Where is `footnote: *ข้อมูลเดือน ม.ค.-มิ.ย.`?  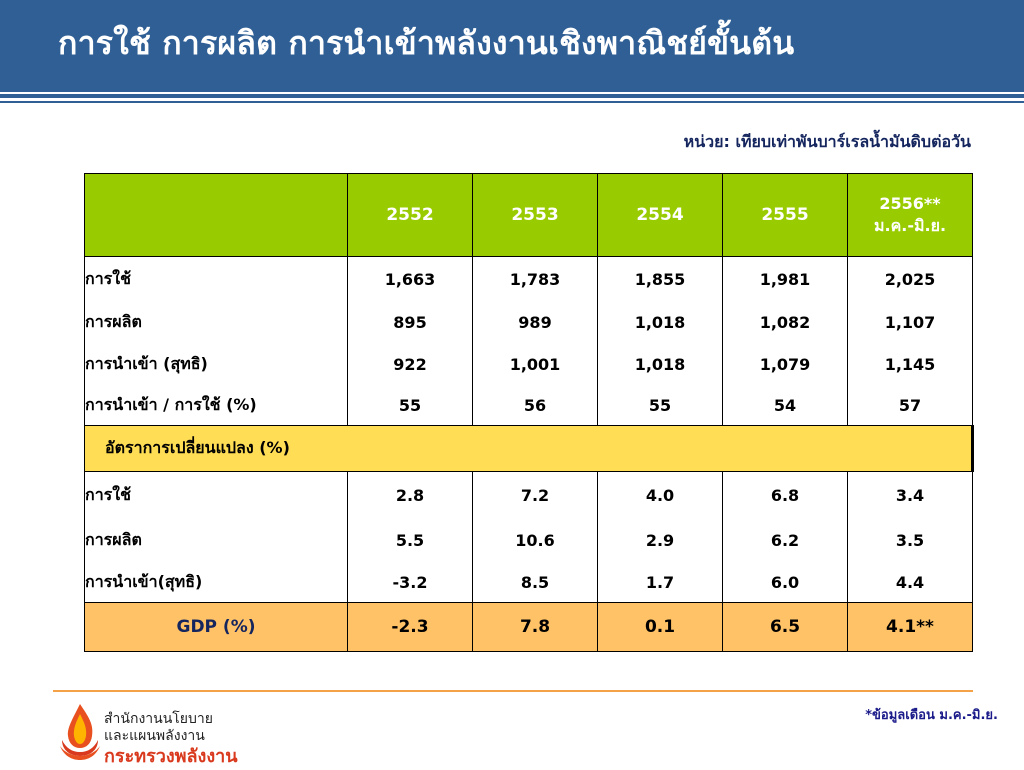 footnote: *ข้อมูลเดือน ม.ค.-มิ.ย. is located at coordinates (931, 715).